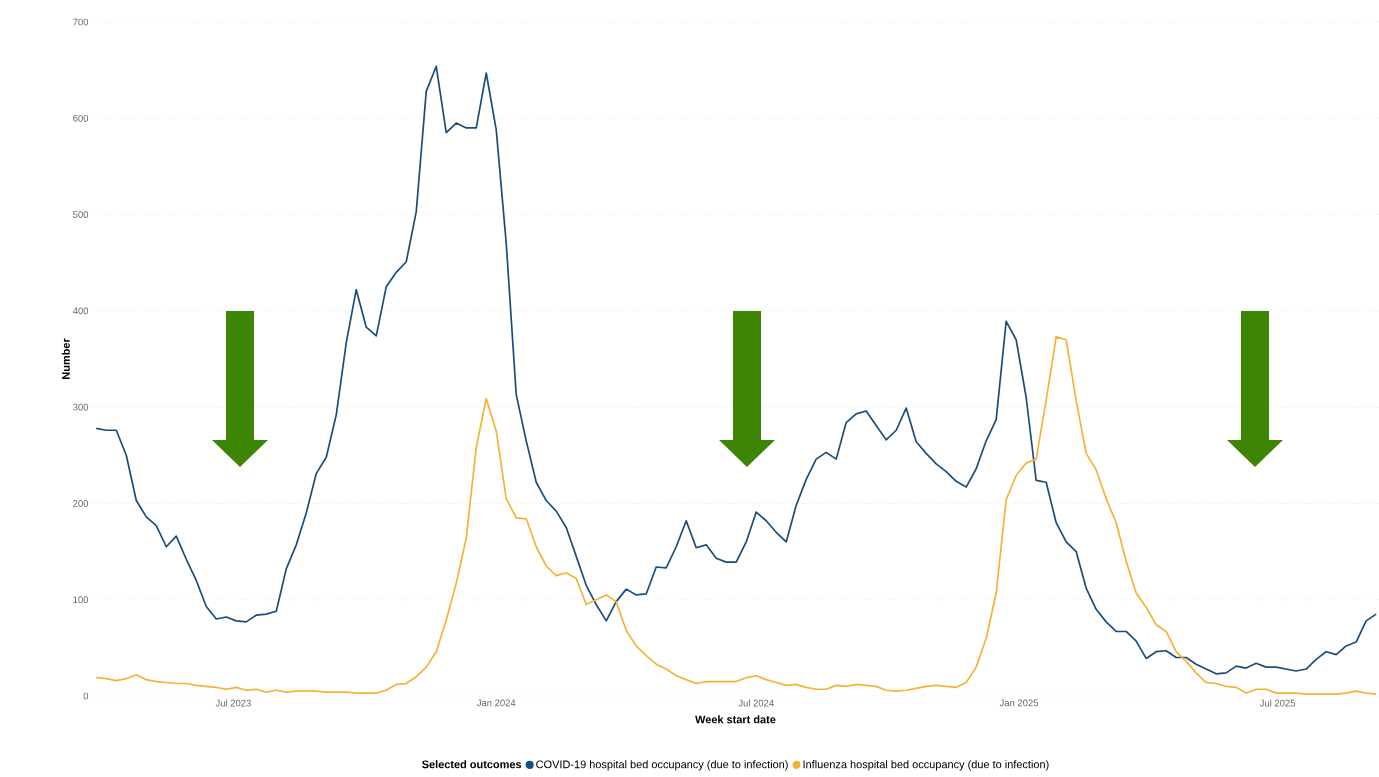  I want to click on y-tick-label: 700, so click(81, 22).